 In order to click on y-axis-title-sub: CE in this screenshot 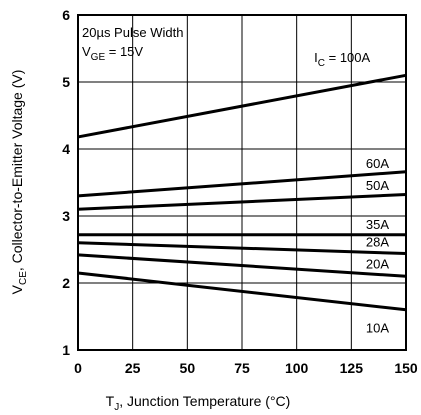, I will do `click(23, 278)`.